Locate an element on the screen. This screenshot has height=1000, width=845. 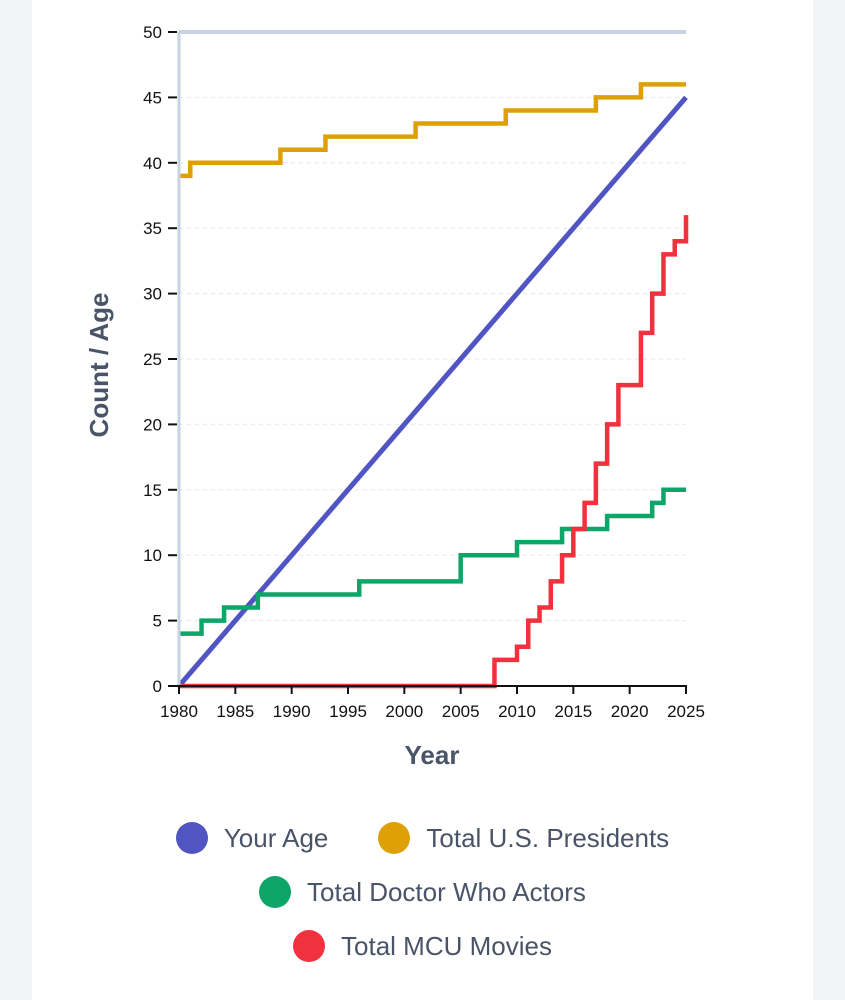
legend-label: Total U.S. Presidents is located at coordinates (548, 837).